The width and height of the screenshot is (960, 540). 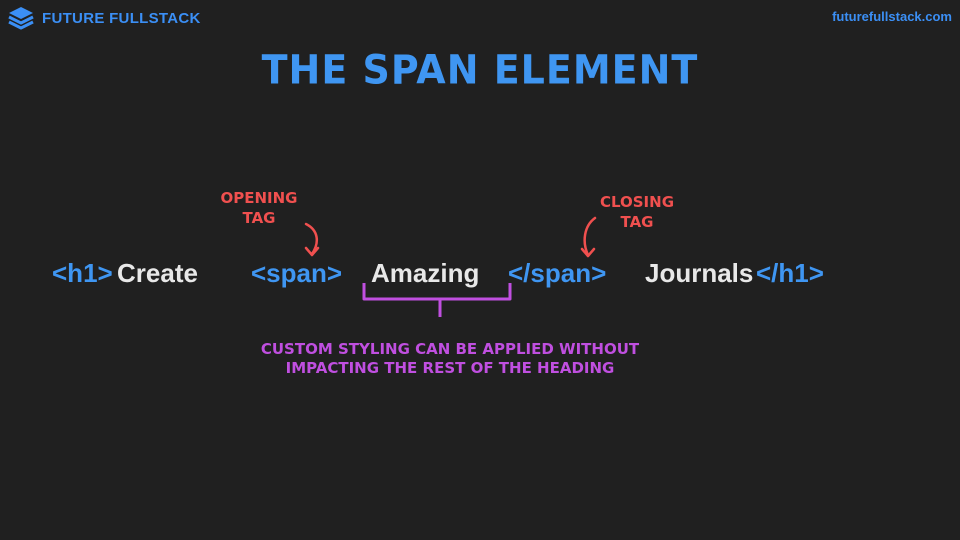 I want to click on stacked-layers-icon, so click(x=21, y=18).